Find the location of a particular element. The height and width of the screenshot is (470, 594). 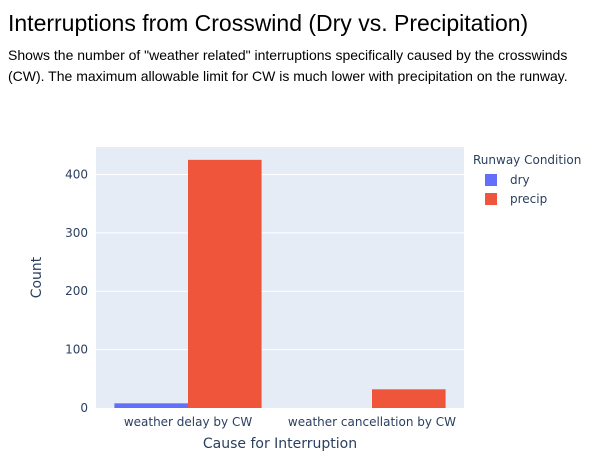

bar-dry is located at coordinates (151, 405).